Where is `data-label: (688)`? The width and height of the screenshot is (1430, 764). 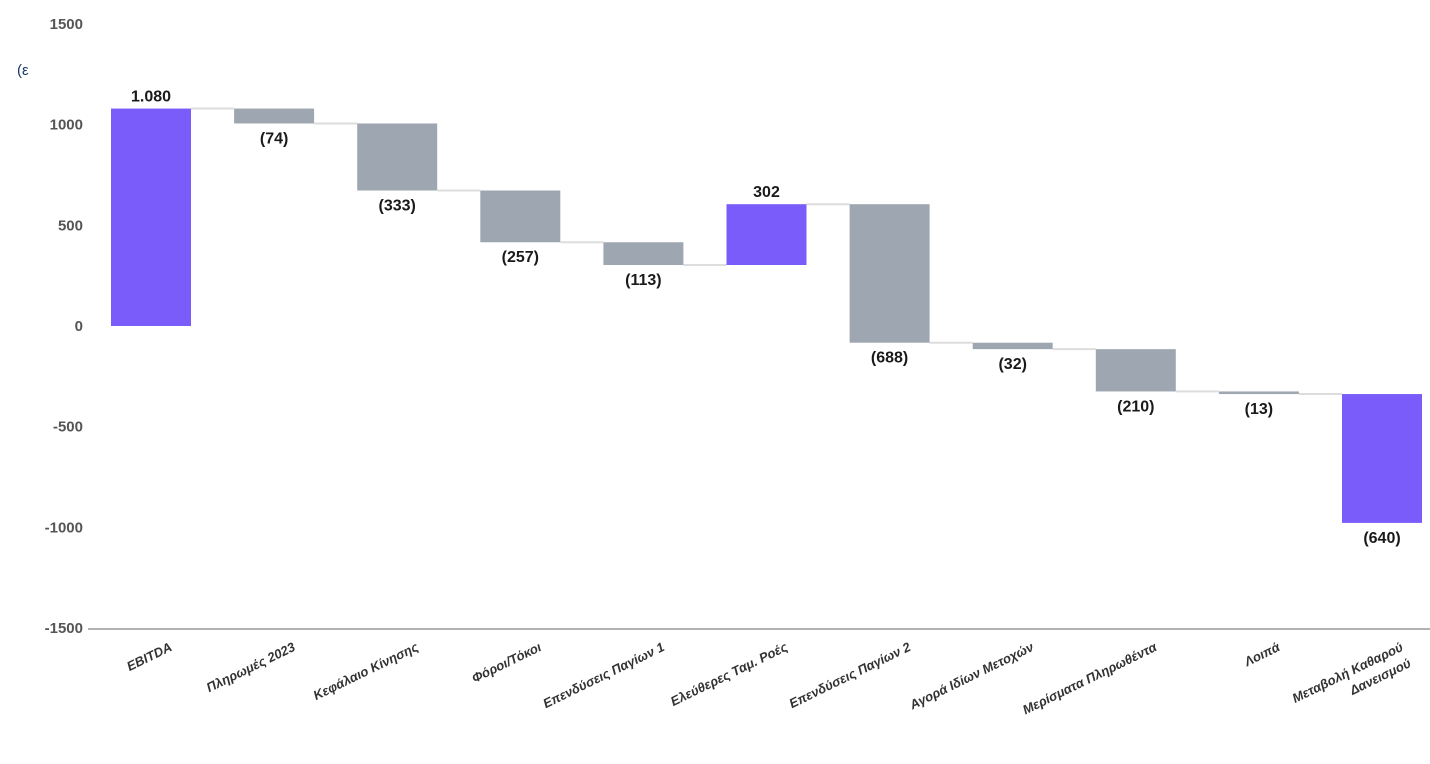 data-label: (688) is located at coordinates (889, 358).